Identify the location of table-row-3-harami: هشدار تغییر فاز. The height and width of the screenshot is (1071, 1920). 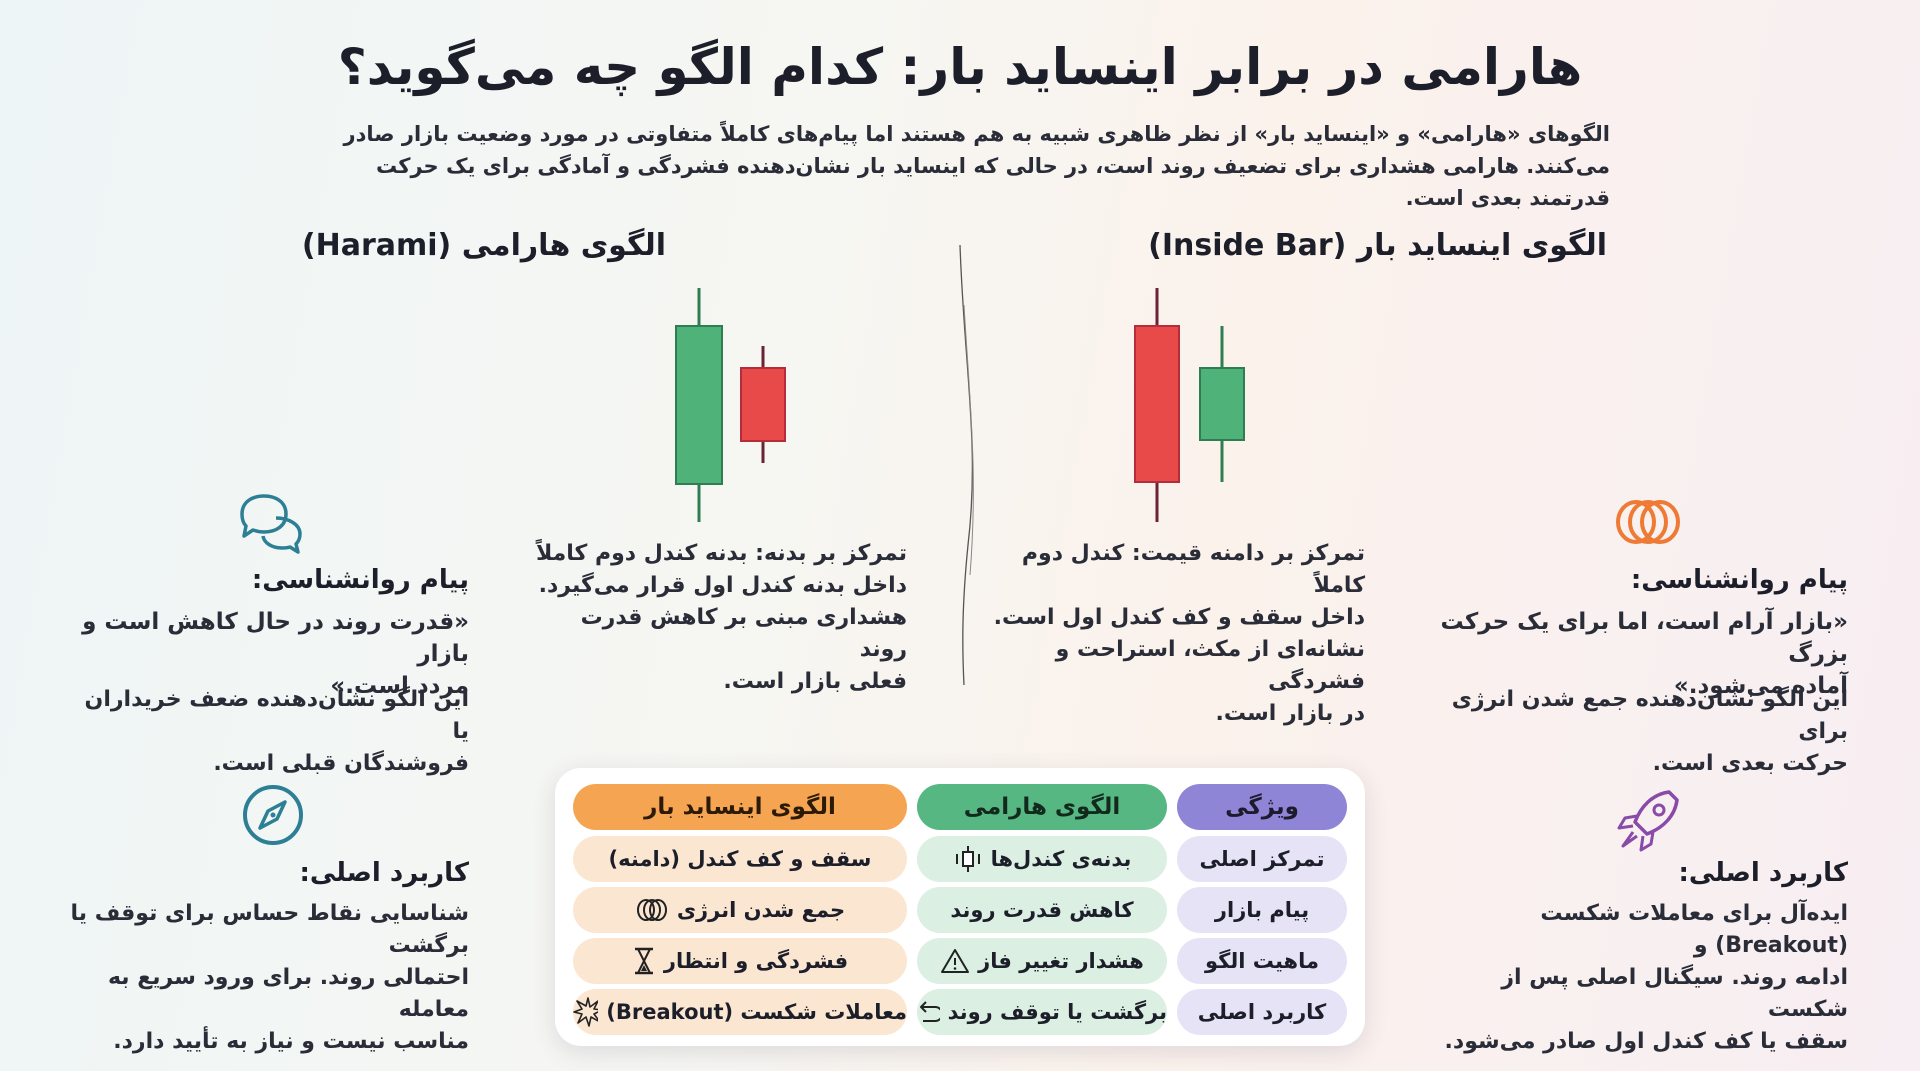
(1042, 961).